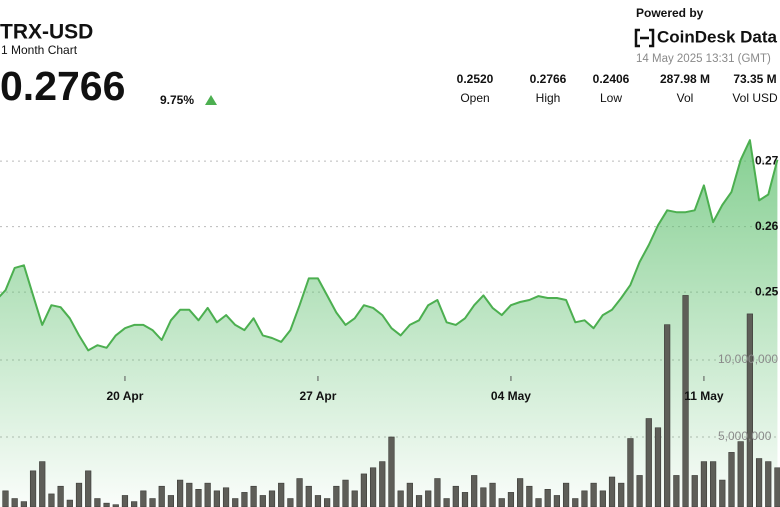 The height and width of the screenshot is (507, 780). What do you see at coordinates (767, 291) in the screenshot?
I see `y-tick-label: 0.25` at bounding box center [767, 291].